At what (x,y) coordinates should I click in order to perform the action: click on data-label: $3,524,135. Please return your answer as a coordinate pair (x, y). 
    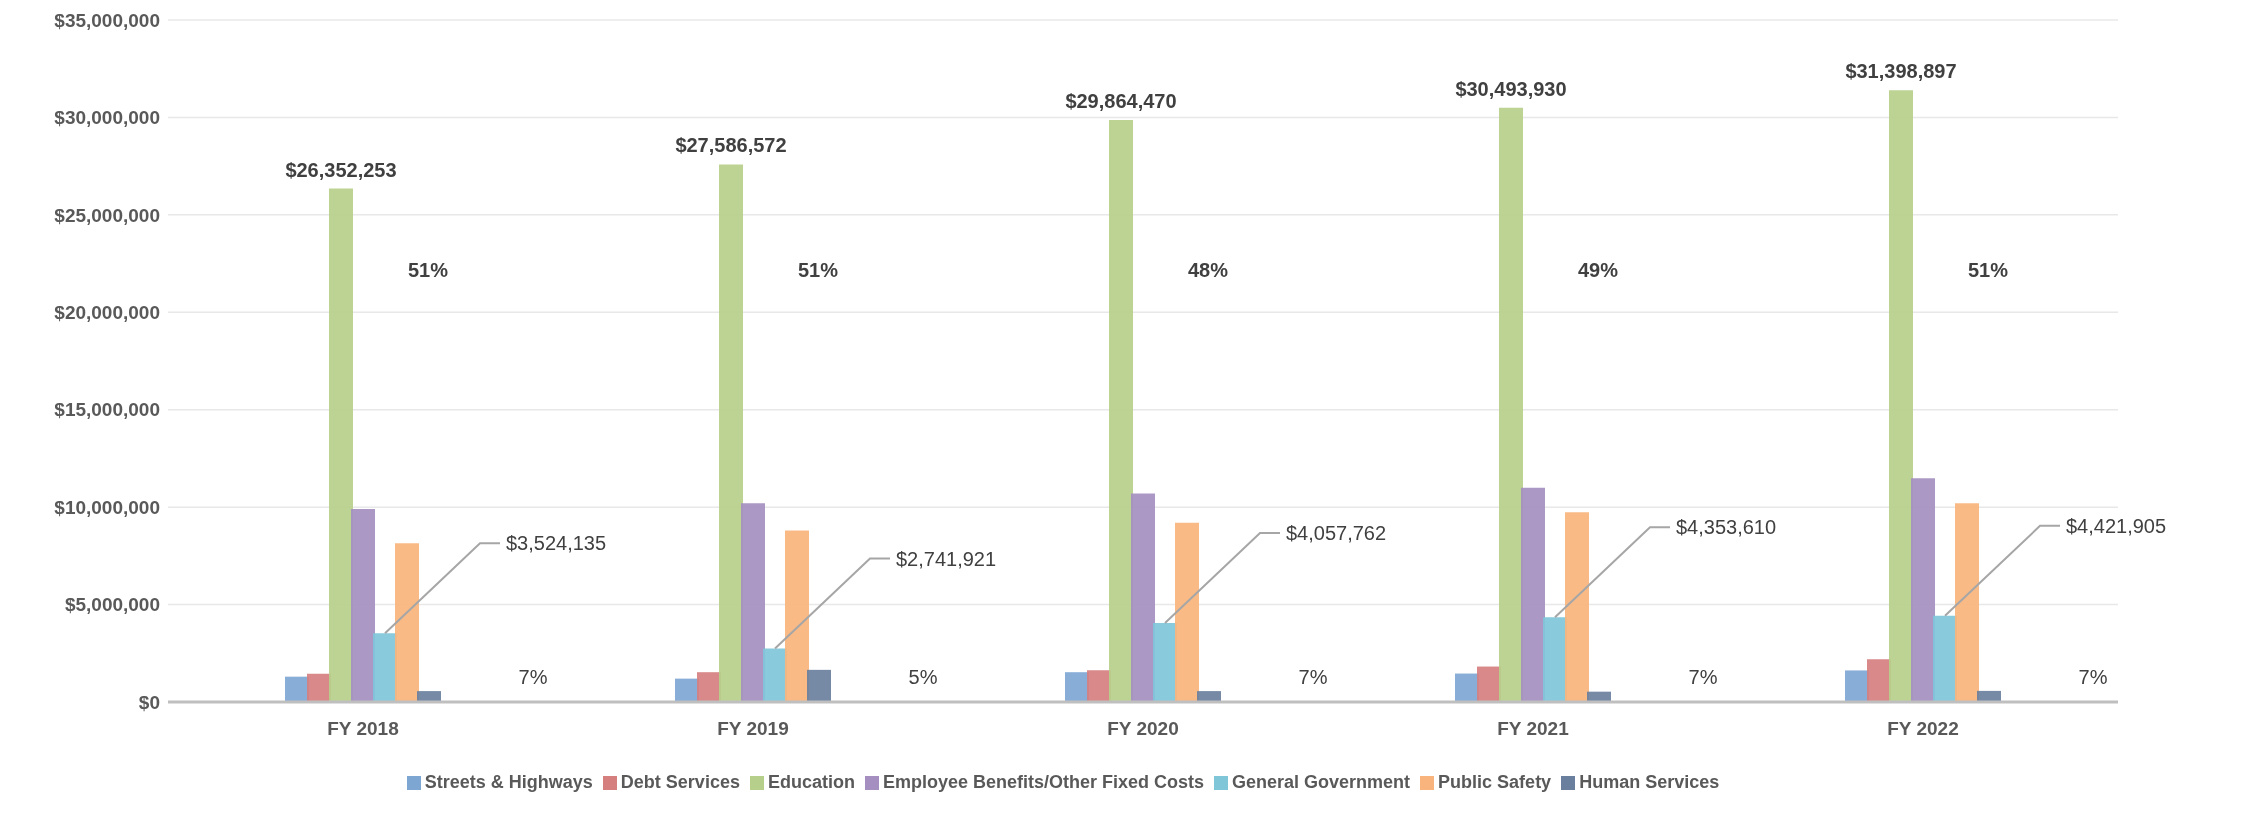
    Looking at the image, I should click on (556, 543).